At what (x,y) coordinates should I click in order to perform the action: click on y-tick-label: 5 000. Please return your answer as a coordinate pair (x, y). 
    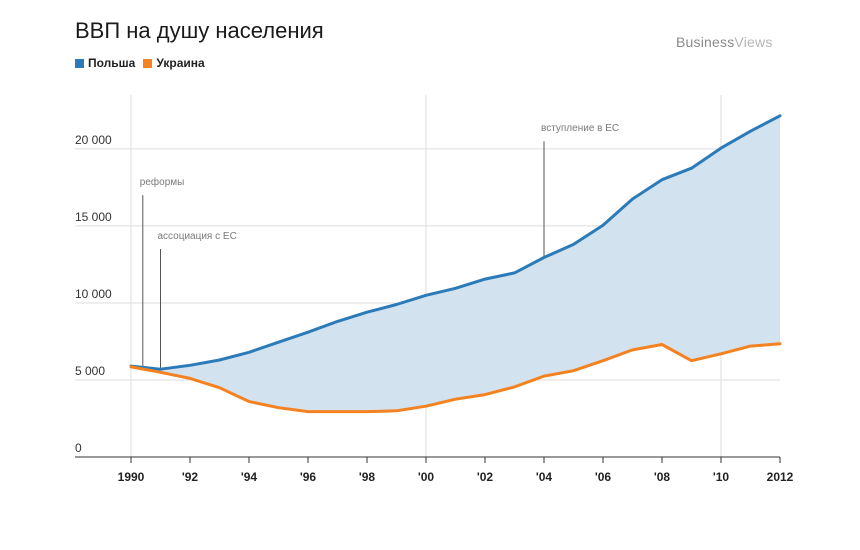
    Looking at the image, I should click on (90, 371).